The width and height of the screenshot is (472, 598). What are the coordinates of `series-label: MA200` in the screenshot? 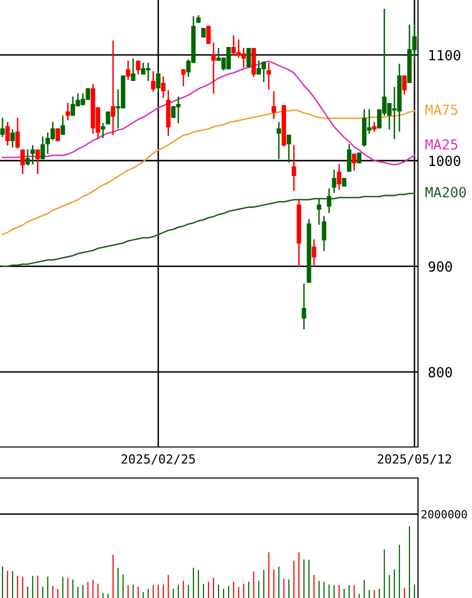 It's located at (446, 192).